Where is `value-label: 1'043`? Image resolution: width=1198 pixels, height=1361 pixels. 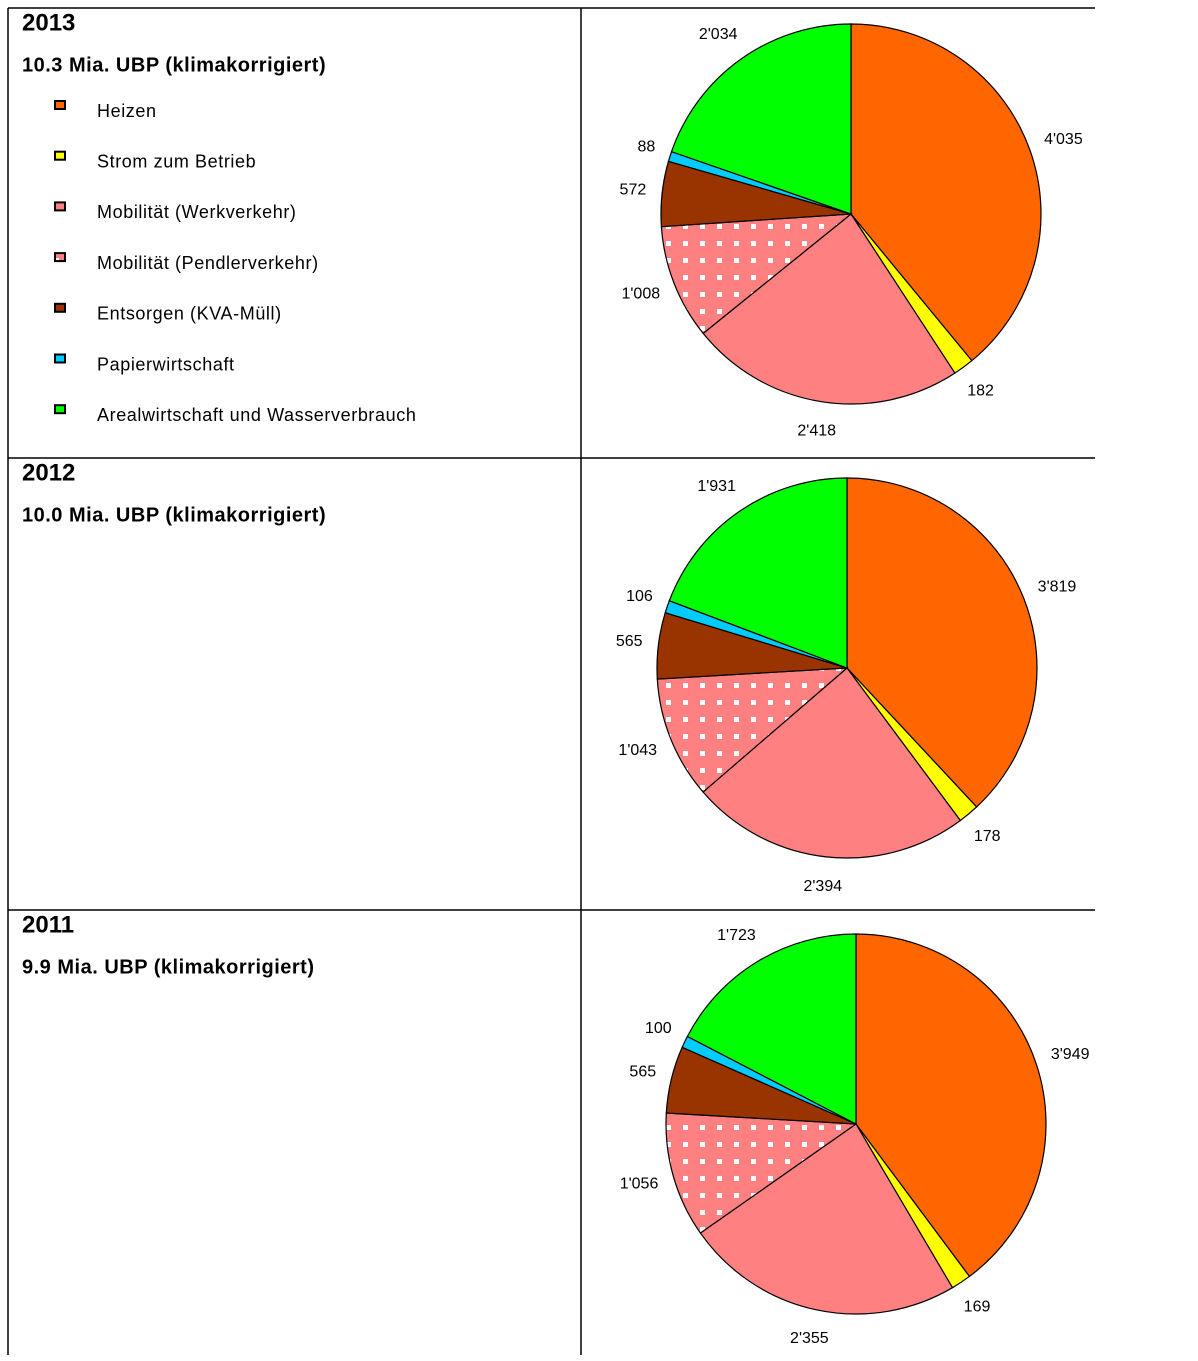
value-label: 1'043 is located at coordinates (637, 750).